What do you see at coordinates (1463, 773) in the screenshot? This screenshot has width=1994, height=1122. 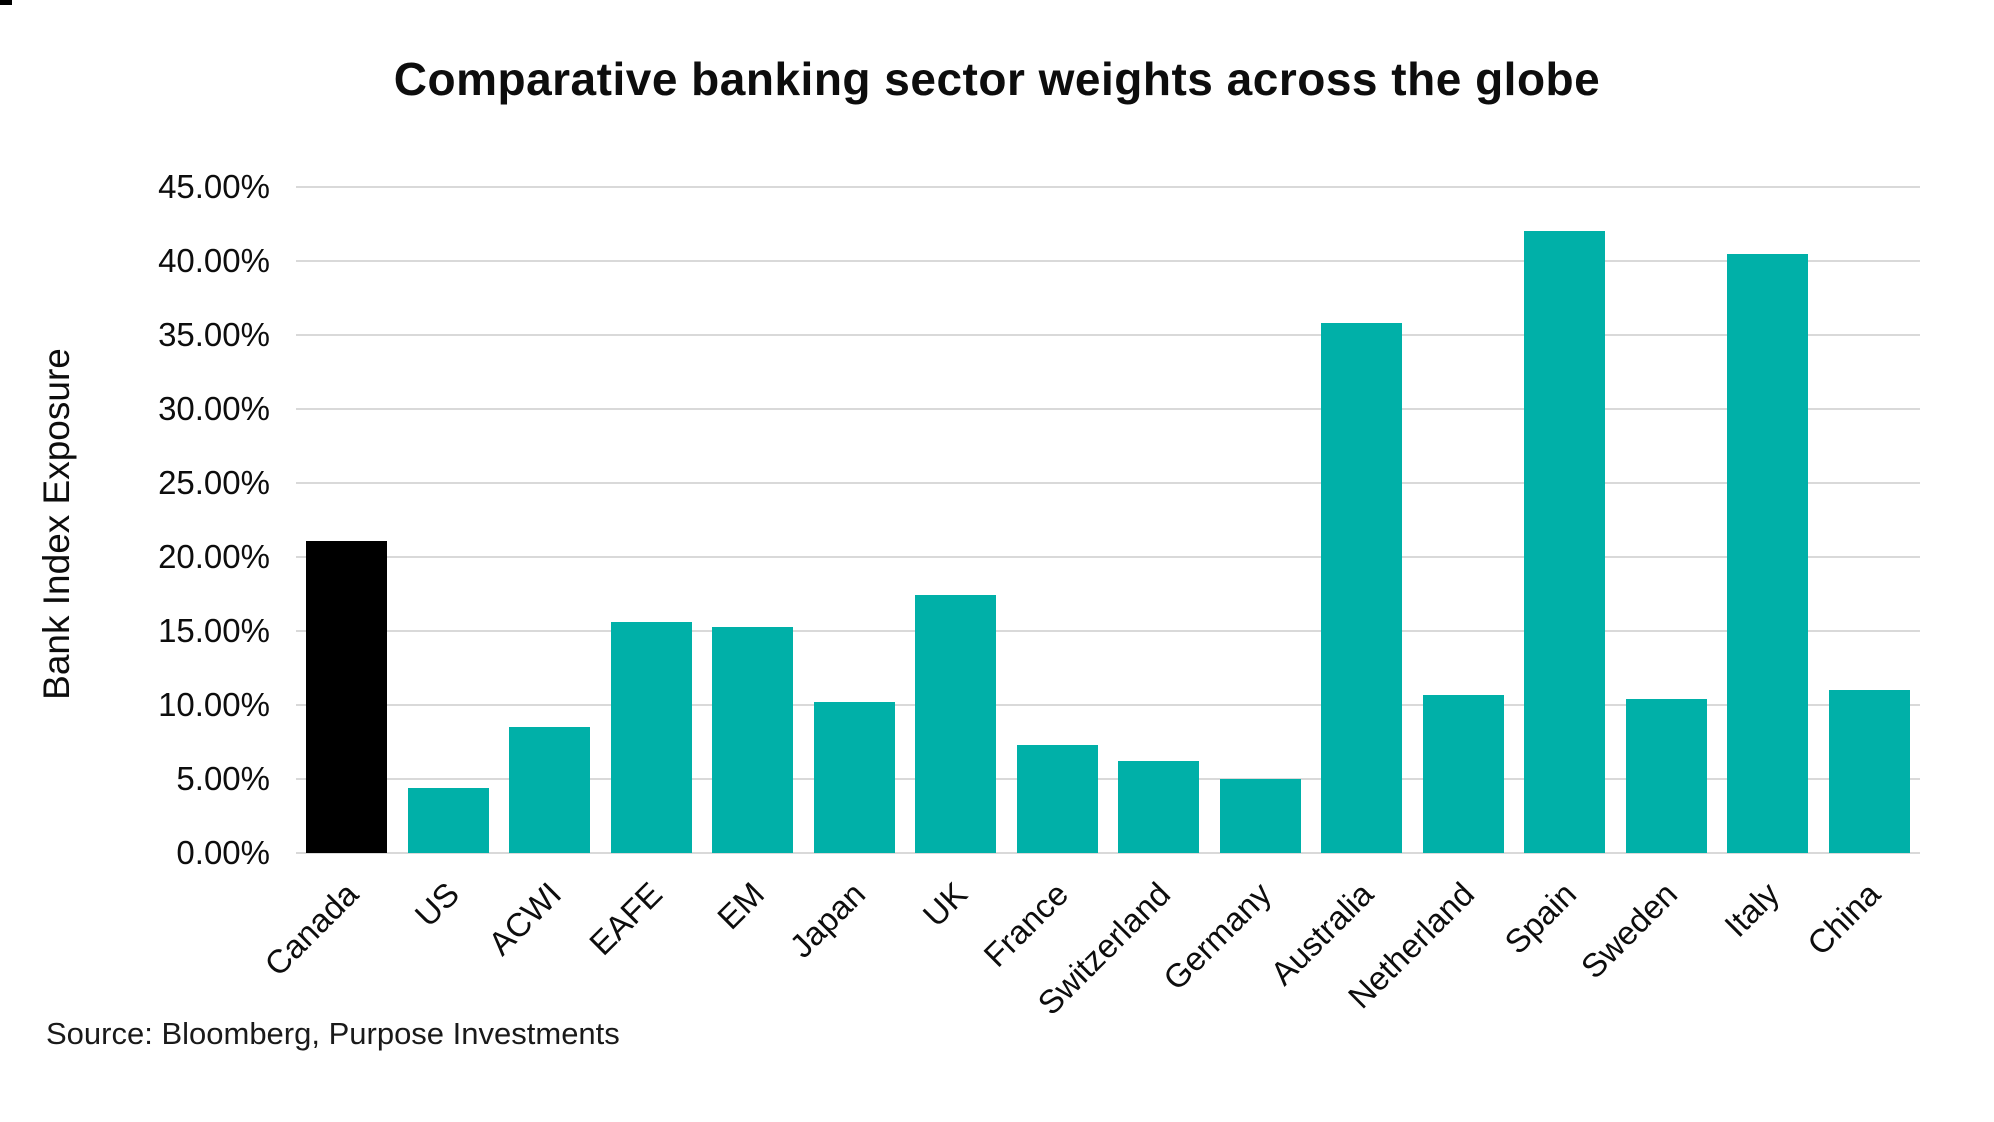 I see `bar-netherland` at bounding box center [1463, 773].